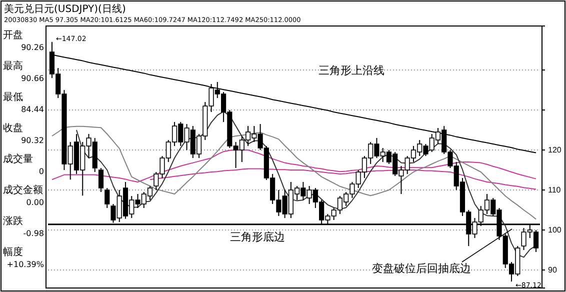 Image resolution: width=566 pixels, height=292 pixels. I want to click on text: 成交量, so click(18, 159).